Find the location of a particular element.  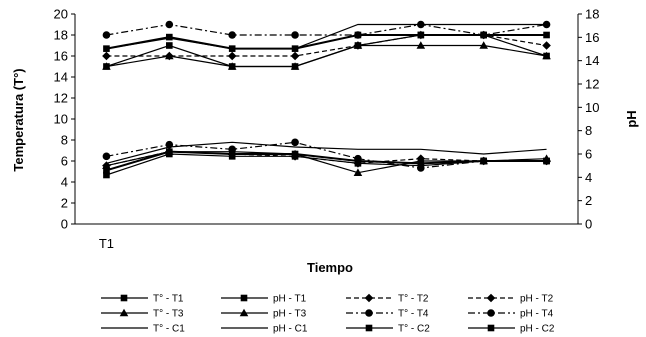

y2-tick-label: 18 is located at coordinates (592, 14).